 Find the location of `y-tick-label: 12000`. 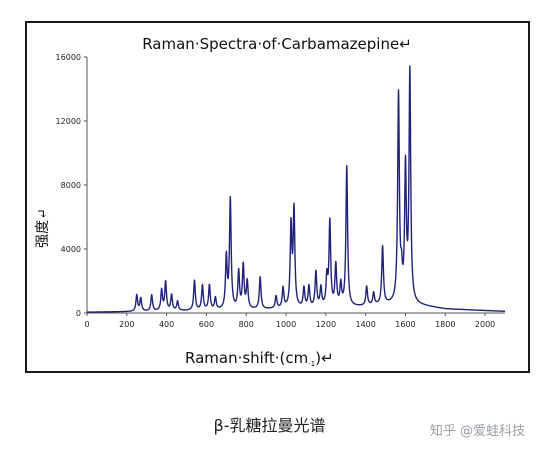

y-tick-label: 12000 is located at coordinates (68, 121).